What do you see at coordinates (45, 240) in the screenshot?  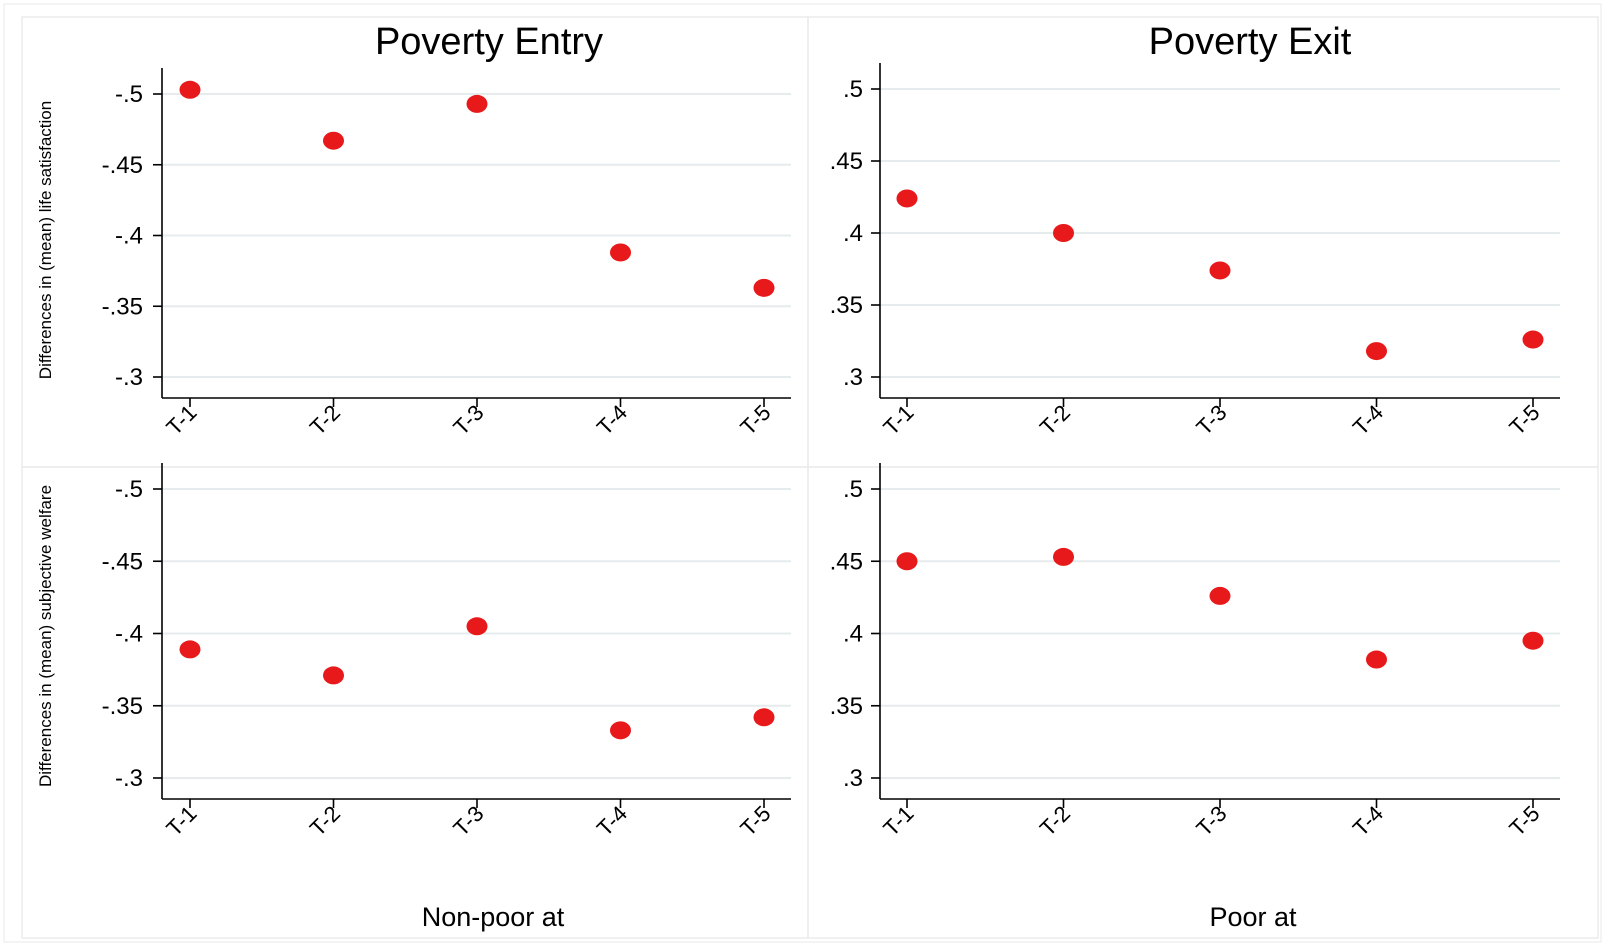 I see `y-axis-title-life-satisfaction: Differences in (mean) life satisfaction` at bounding box center [45, 240].